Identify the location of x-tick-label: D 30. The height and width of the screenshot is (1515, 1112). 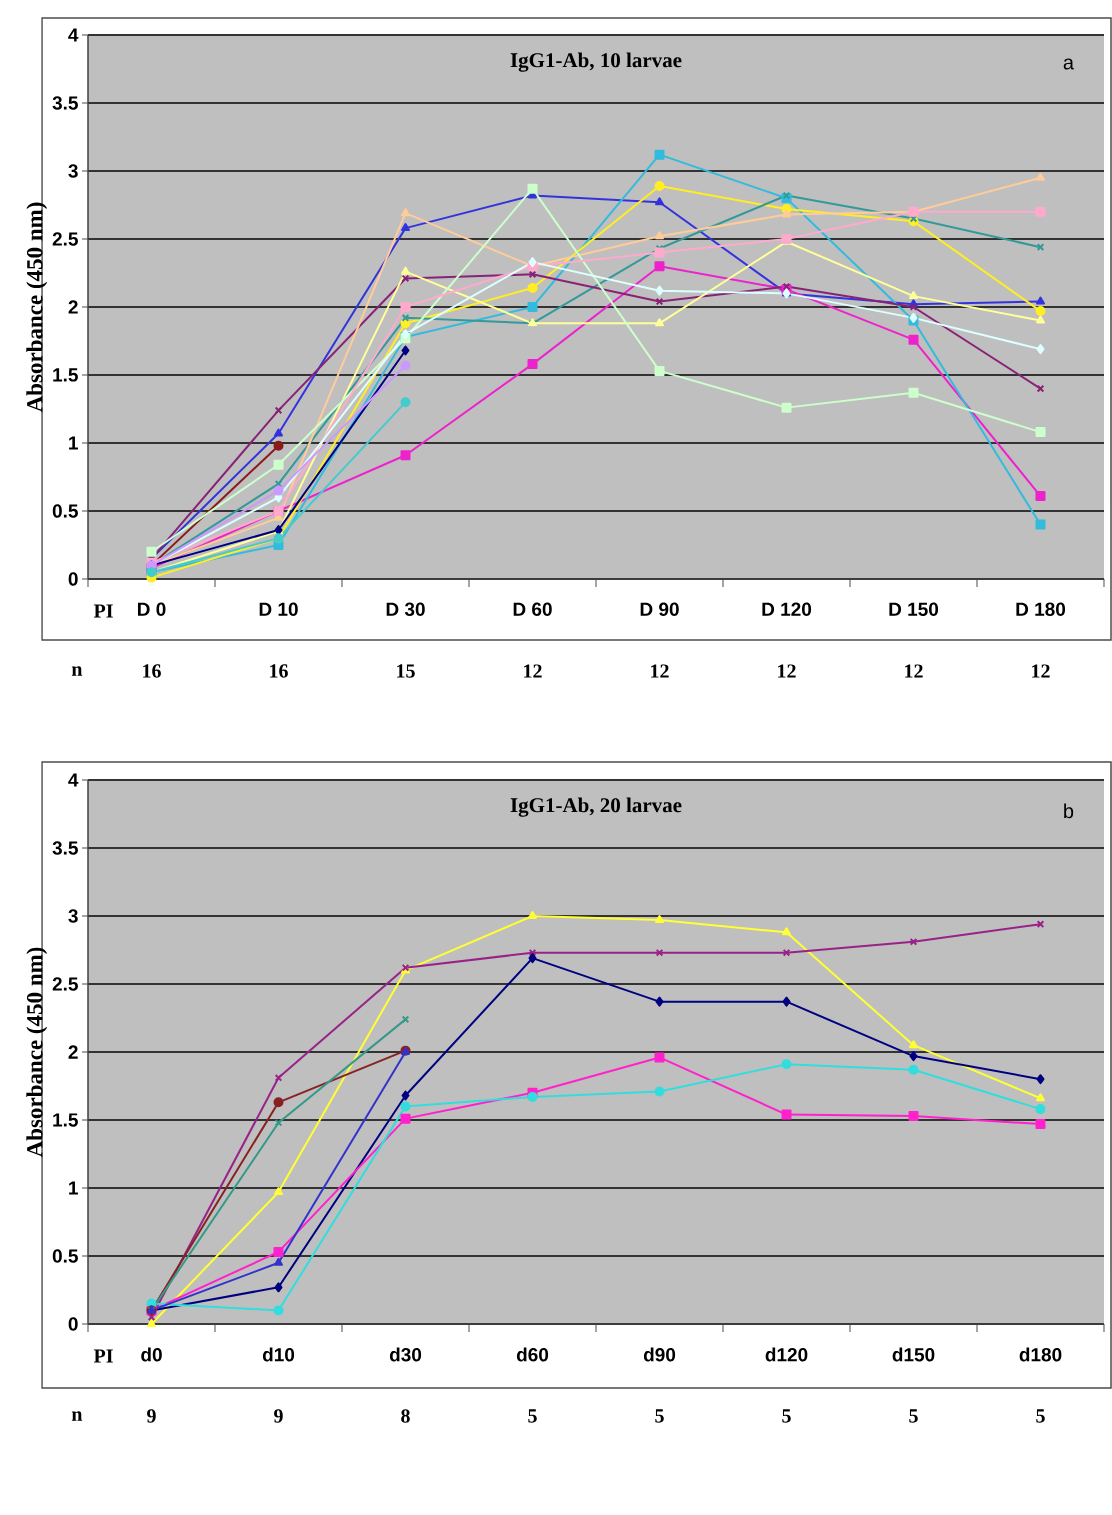
(405, 609).